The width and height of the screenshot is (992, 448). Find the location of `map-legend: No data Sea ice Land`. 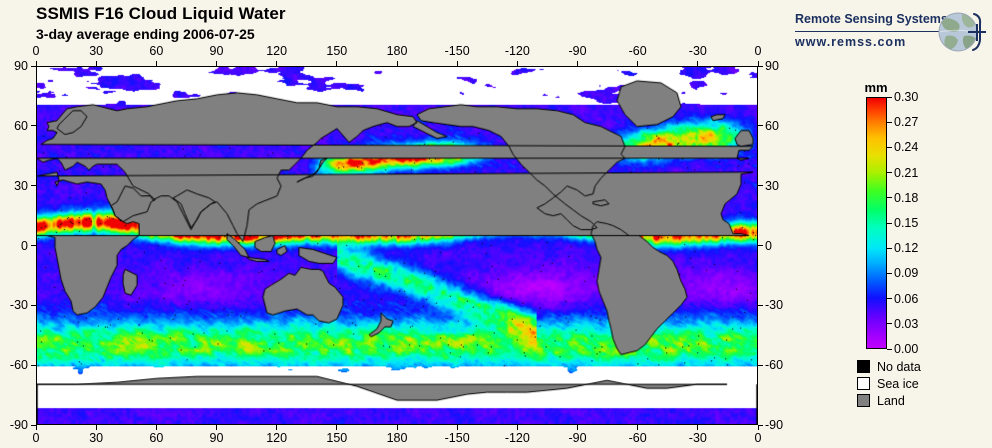

map-legend: No data Sea ice Land is located at coordinates (922, 383).